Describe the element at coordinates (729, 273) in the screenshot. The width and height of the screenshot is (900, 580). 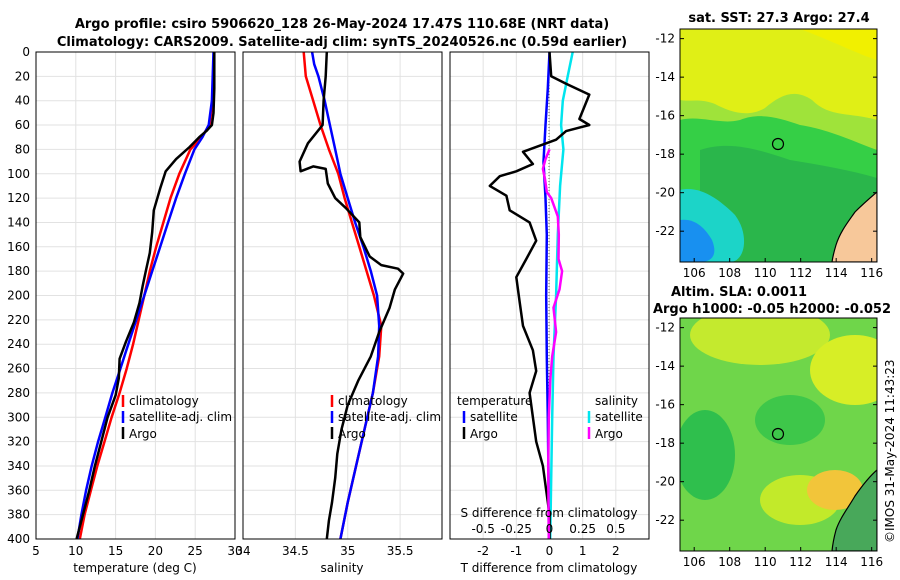
I see `map-lon-label: 108` at that location.